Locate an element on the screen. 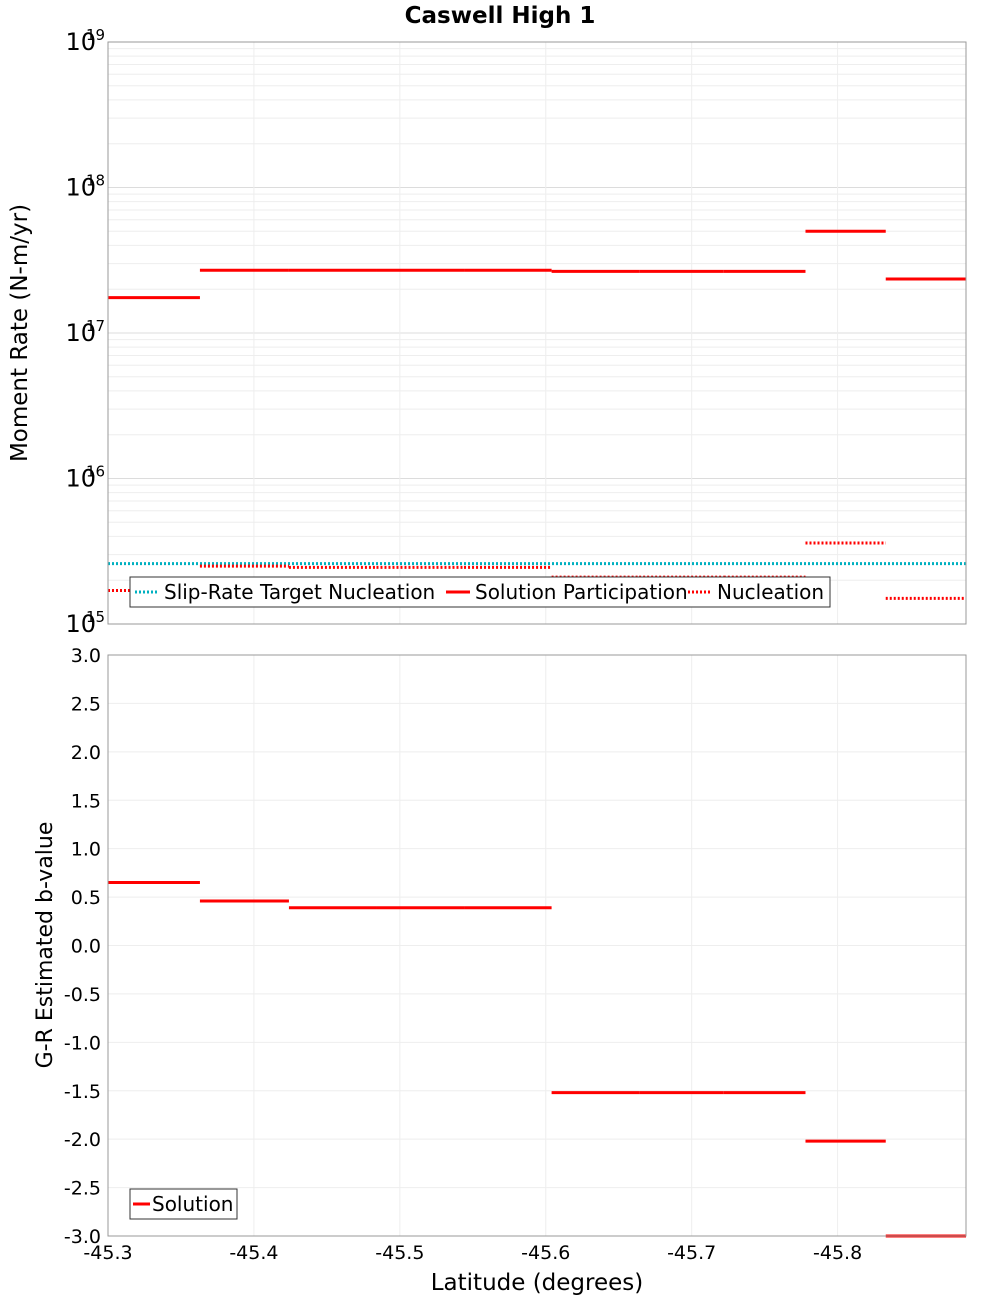 The image size is (1000, 1300). y-tick-label: -0.5 is located at coordinates (82, 995).